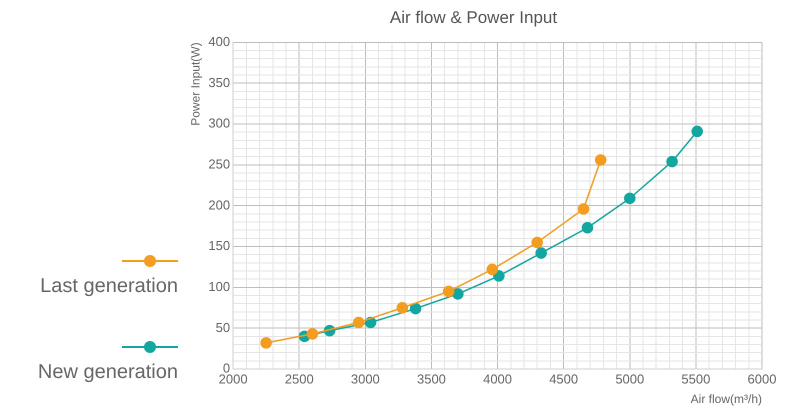 This screenshot has width=807, height=411. Describe the element at coordinates (109, 286) in the screenshot. I see `legend-label: Last generation` at that location.